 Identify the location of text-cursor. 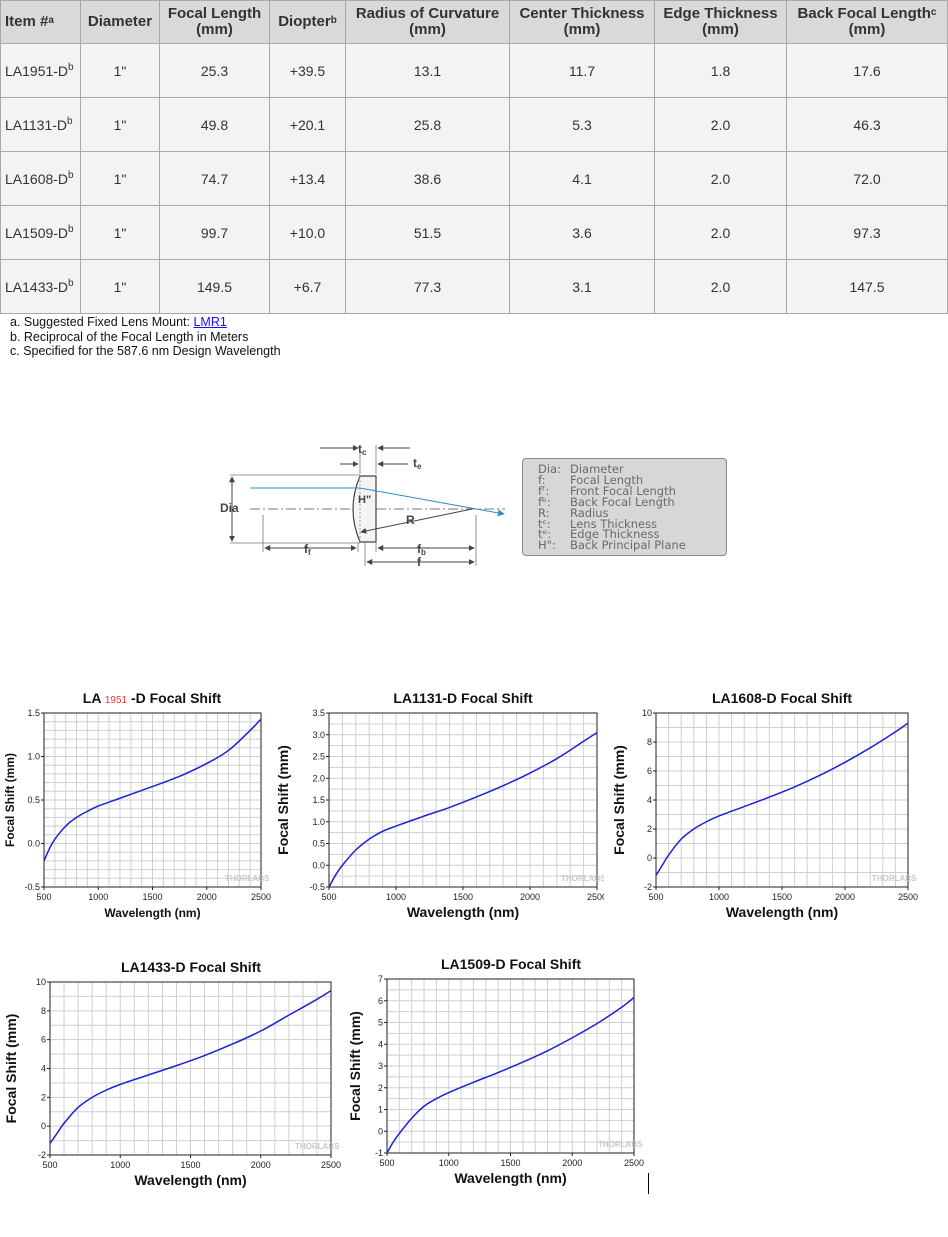
(648, 1183).